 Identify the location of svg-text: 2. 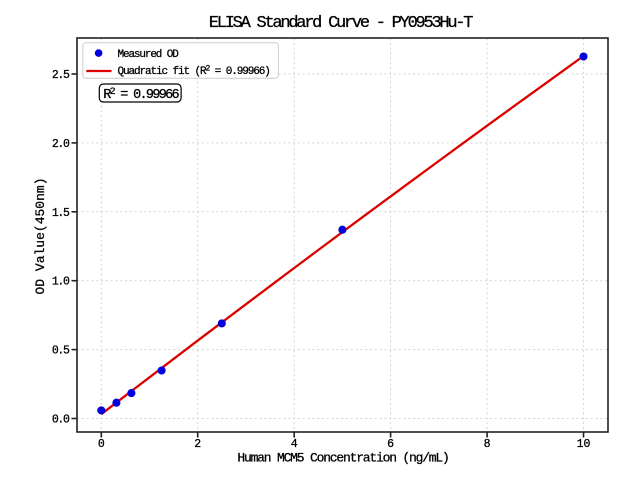
(197, 444).